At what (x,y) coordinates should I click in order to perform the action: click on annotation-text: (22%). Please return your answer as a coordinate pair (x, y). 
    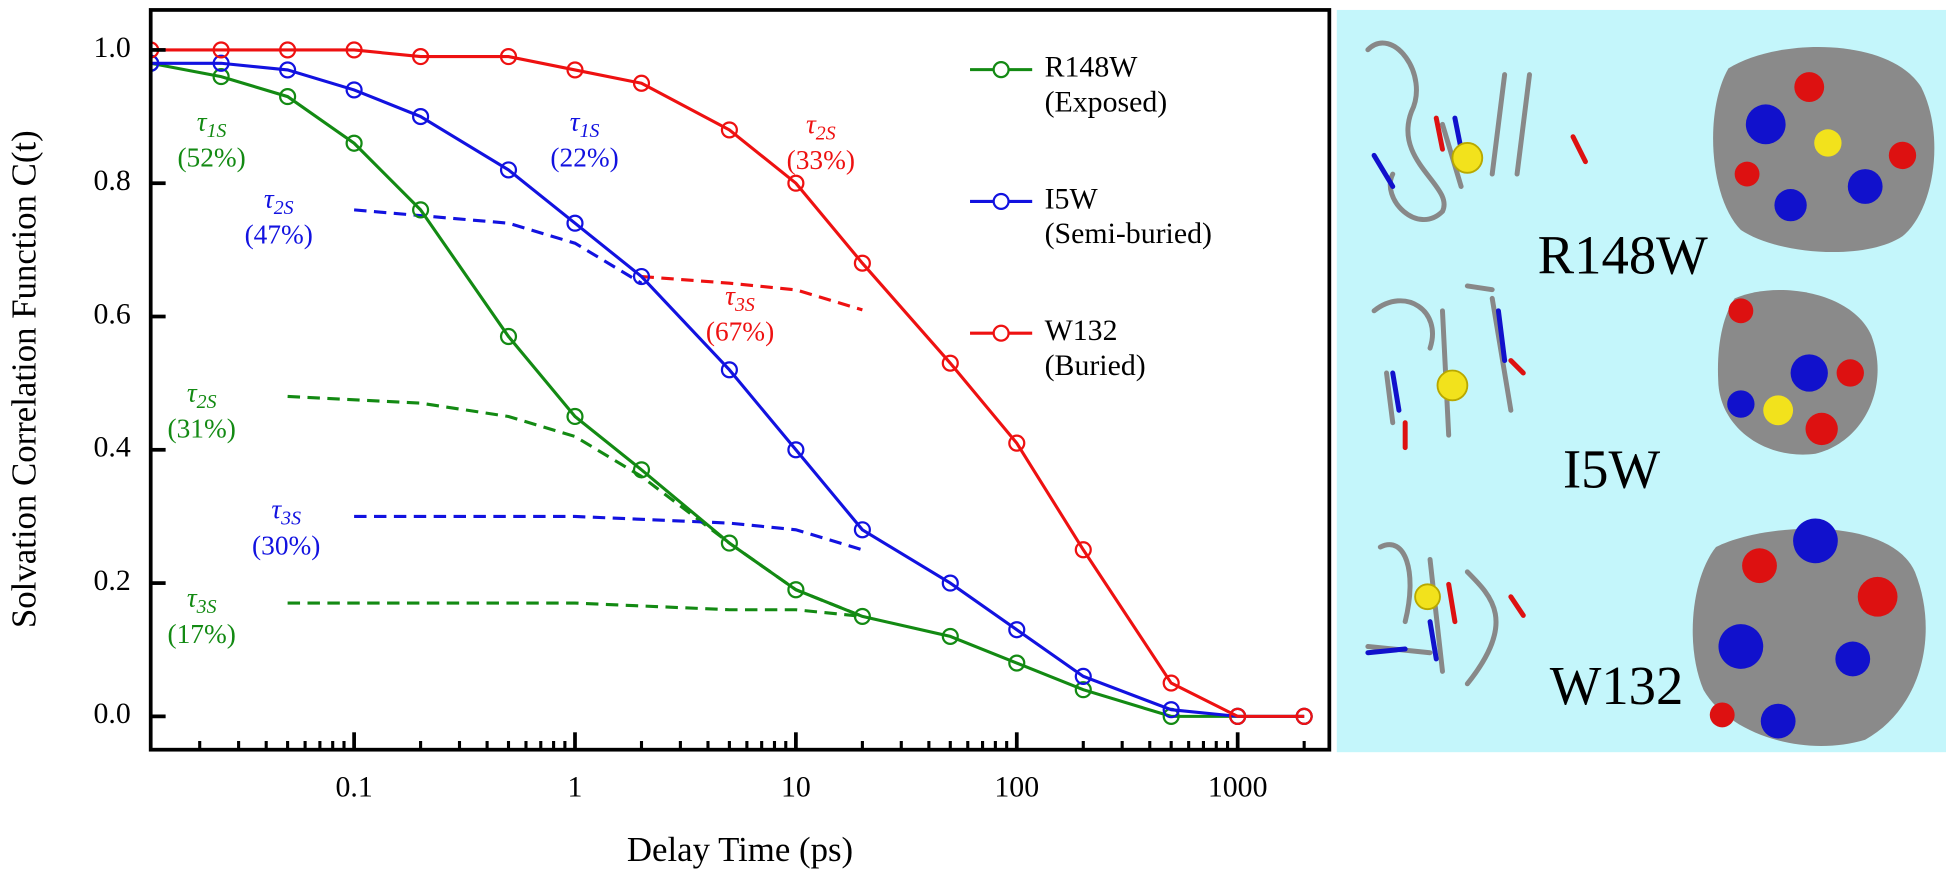
    Looking at the image, I should click on (584, 158).